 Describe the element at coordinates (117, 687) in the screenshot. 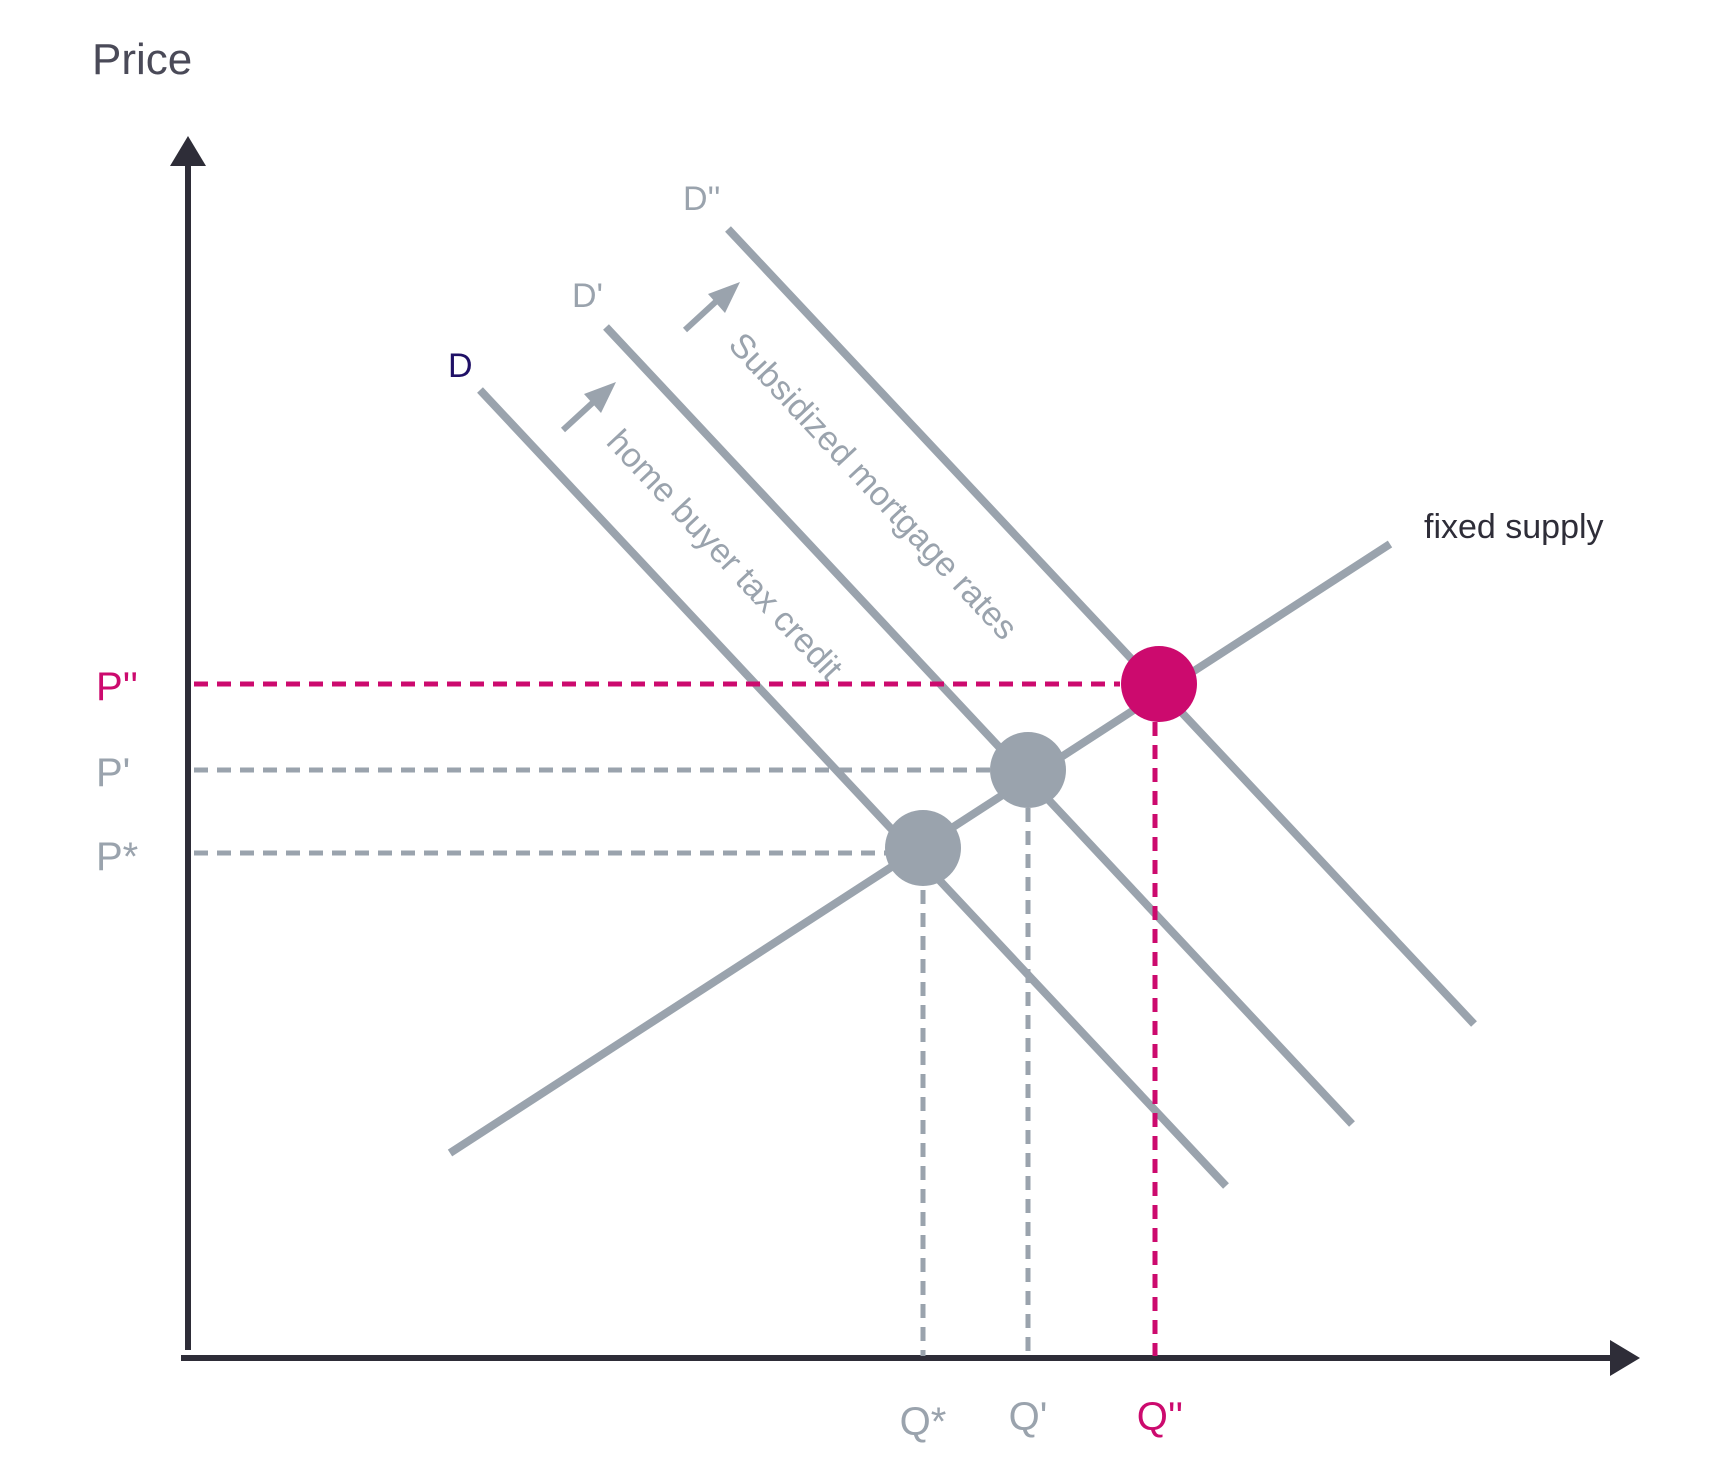

I see `price-tick-p2: P''` at that location.